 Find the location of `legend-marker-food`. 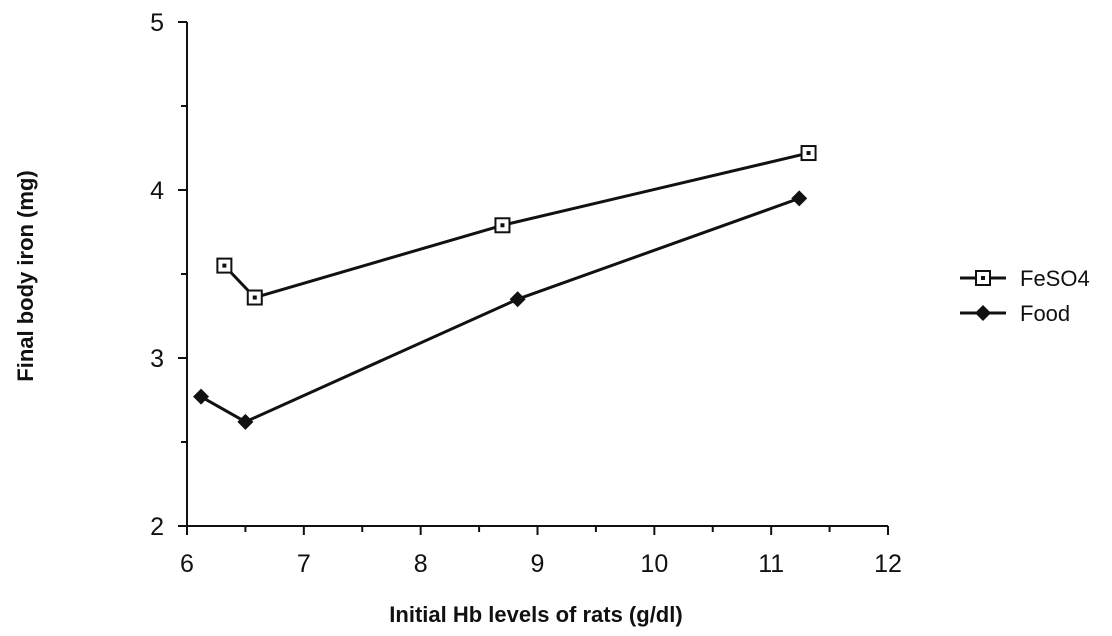

legend-marker-food is located at coordinates (983, 313).